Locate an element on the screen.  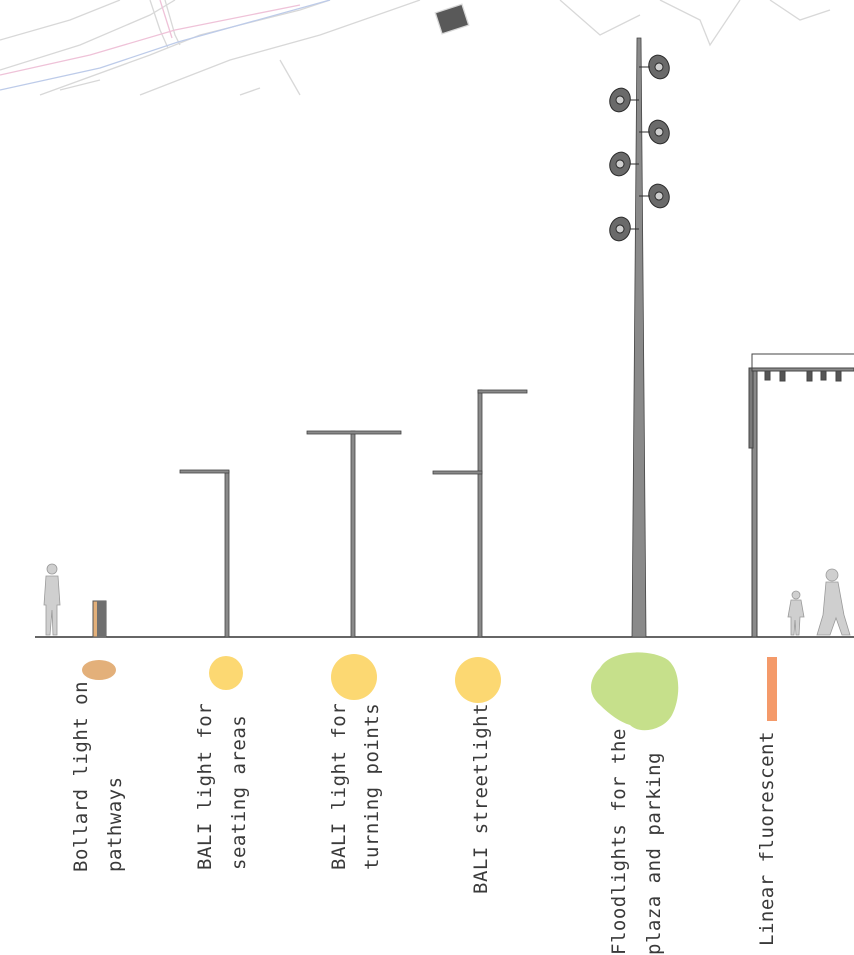
bollard-swatch is located at coordinates (99, 670).